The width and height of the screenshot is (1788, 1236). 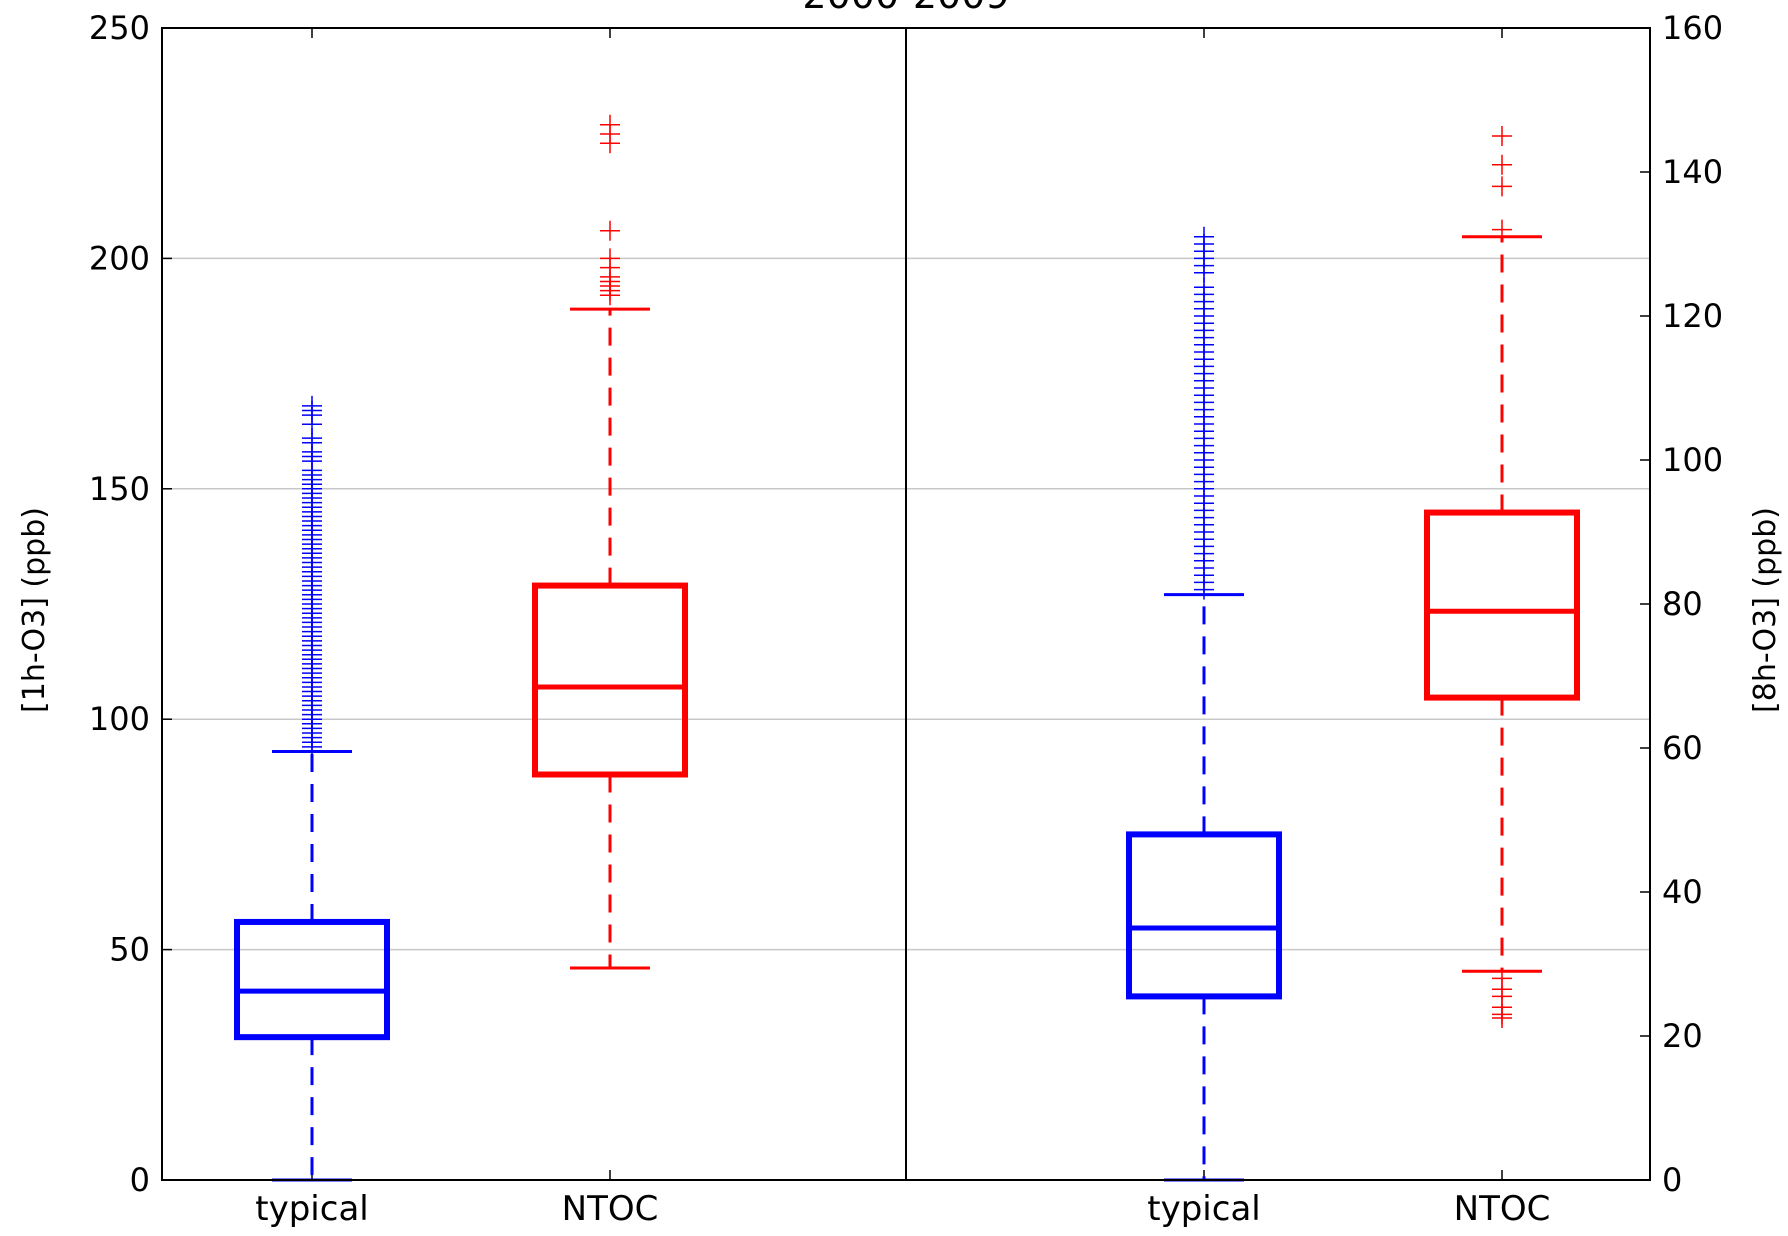 What do you see at coordinates (1692, 172) in the screenshot?
I see `y-tick-label-right: 140` at bounding box center [1692, 172].